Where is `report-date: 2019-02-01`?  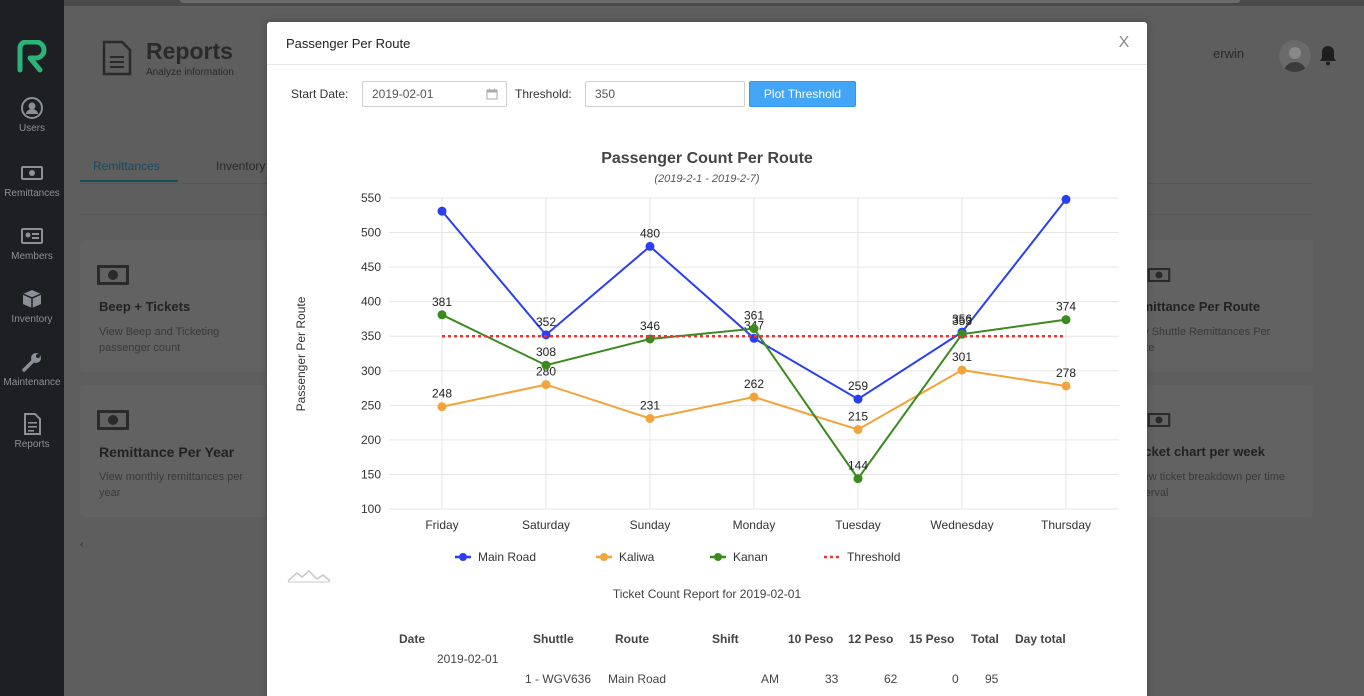
report-date: 2019-02-01 is located at coordinates (468, 659).